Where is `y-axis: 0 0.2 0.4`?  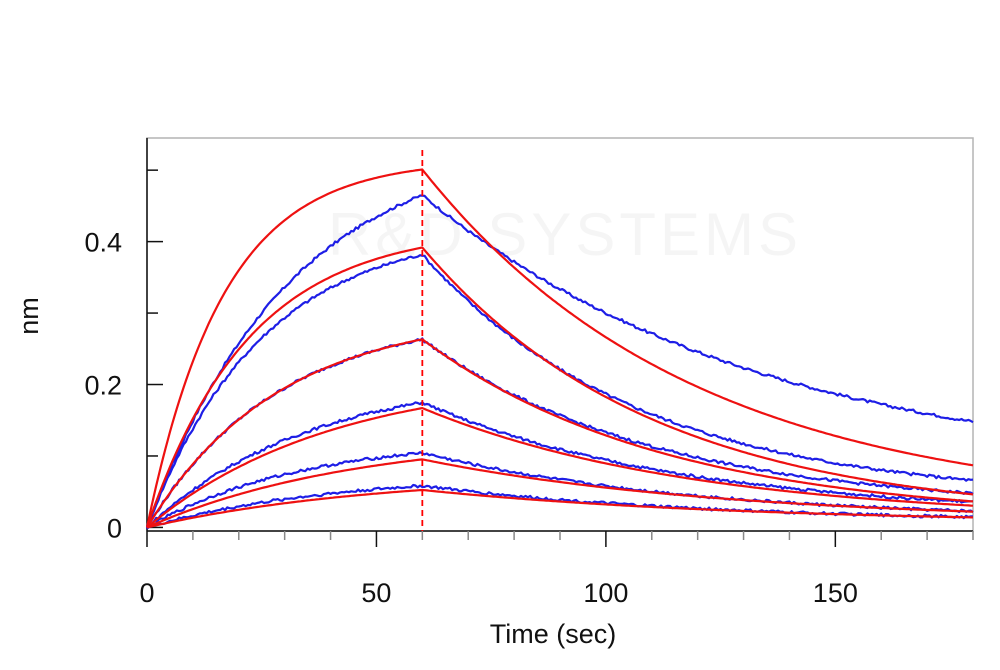
y-axis: 0 0.2 0.4 is located at coordinates (123, 340).